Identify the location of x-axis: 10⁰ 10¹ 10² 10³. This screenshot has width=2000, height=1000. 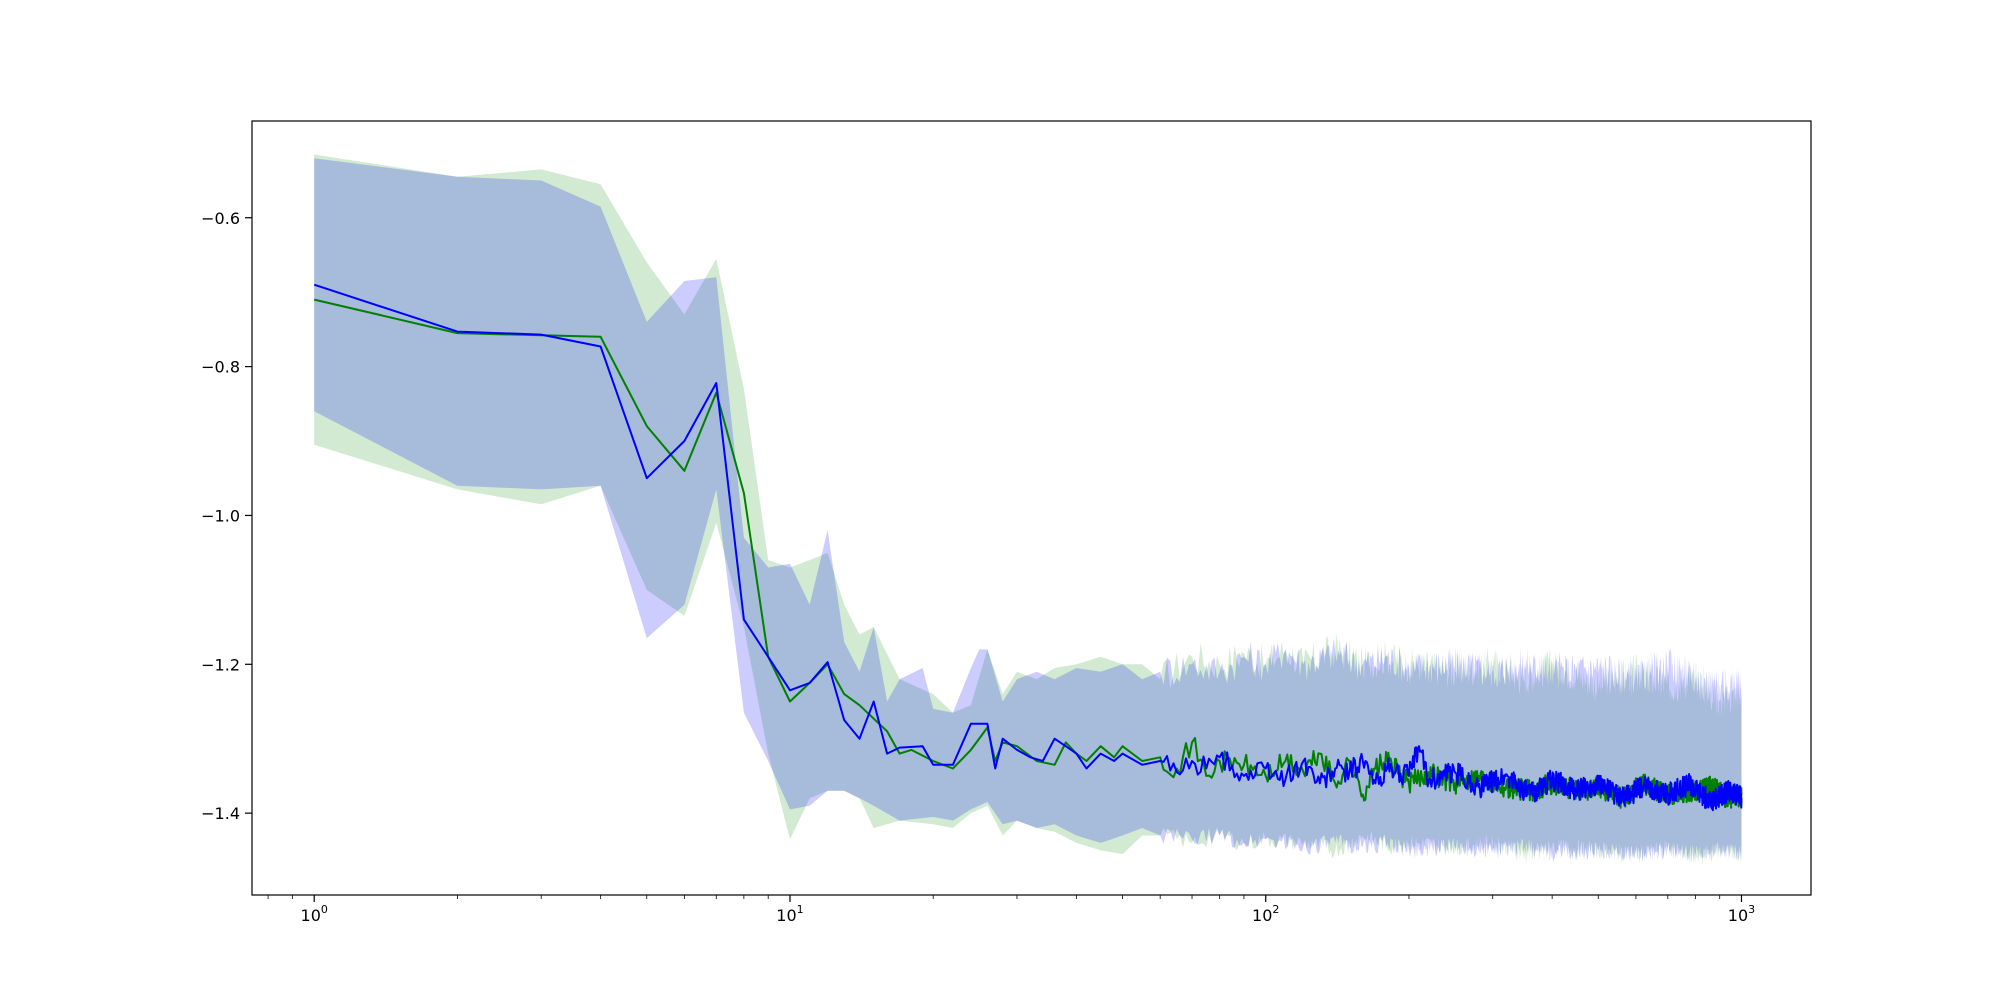
(1011, 910).